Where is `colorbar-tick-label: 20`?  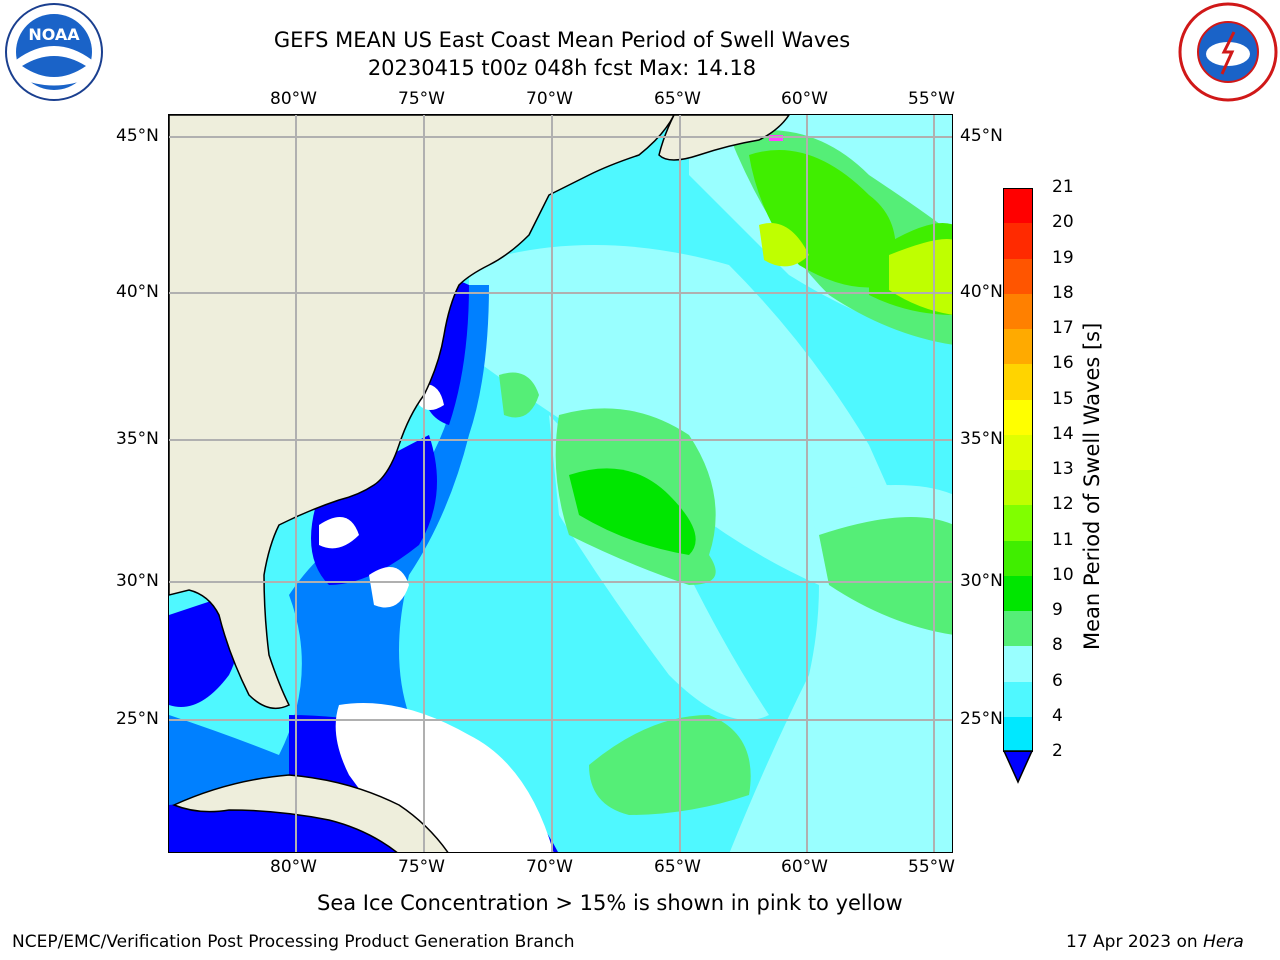 colorbar-tick-label: 20 is located at coordinates (1063, 222).